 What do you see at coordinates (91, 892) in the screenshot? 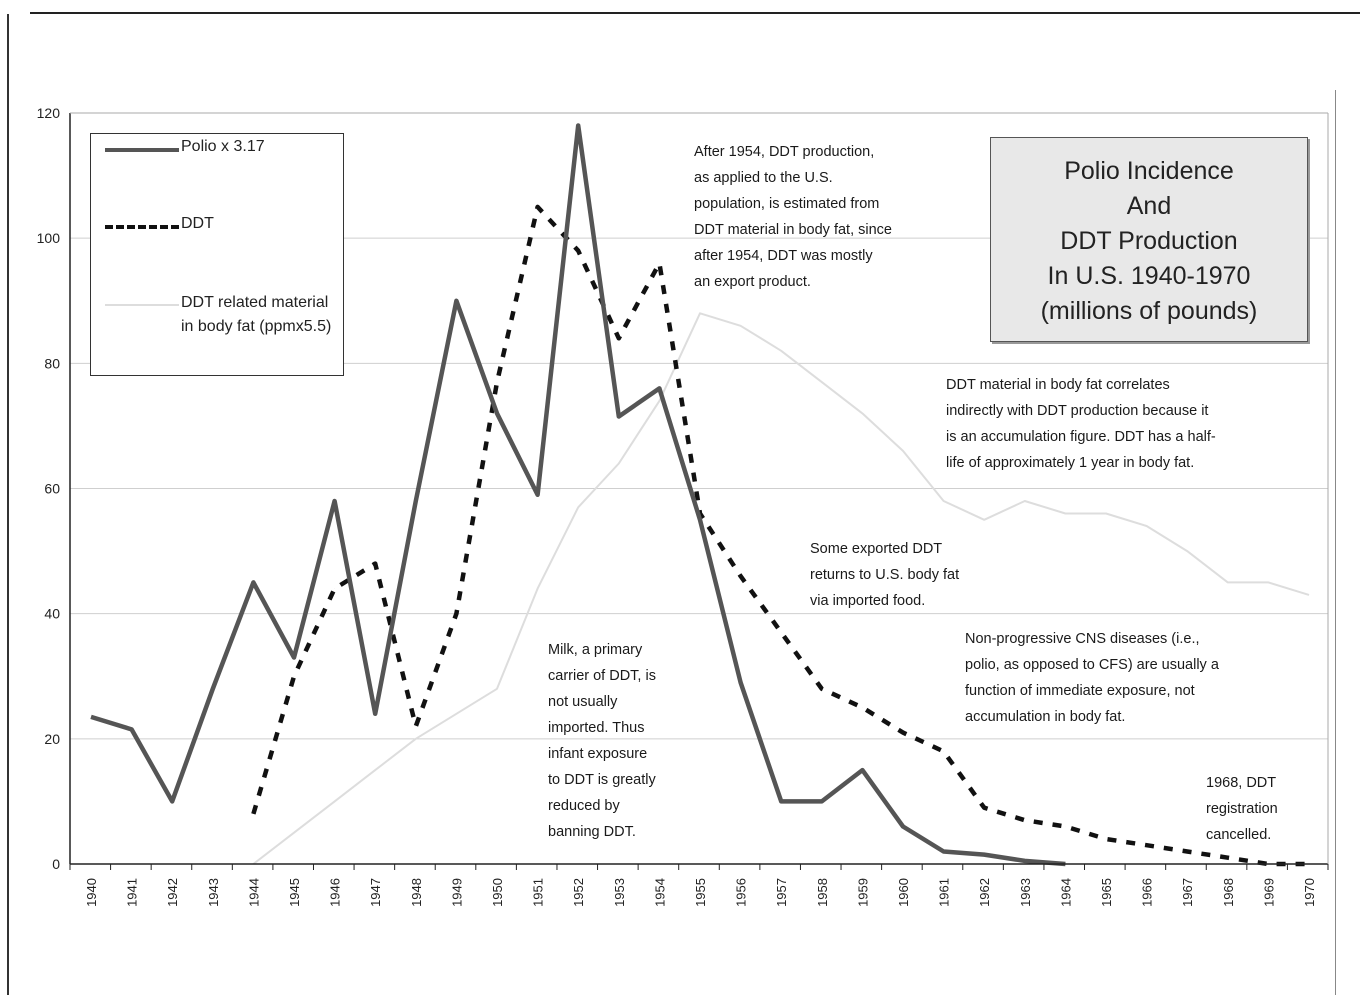
I see `x-tick-label: 1940` at bounding box center [91, 892].